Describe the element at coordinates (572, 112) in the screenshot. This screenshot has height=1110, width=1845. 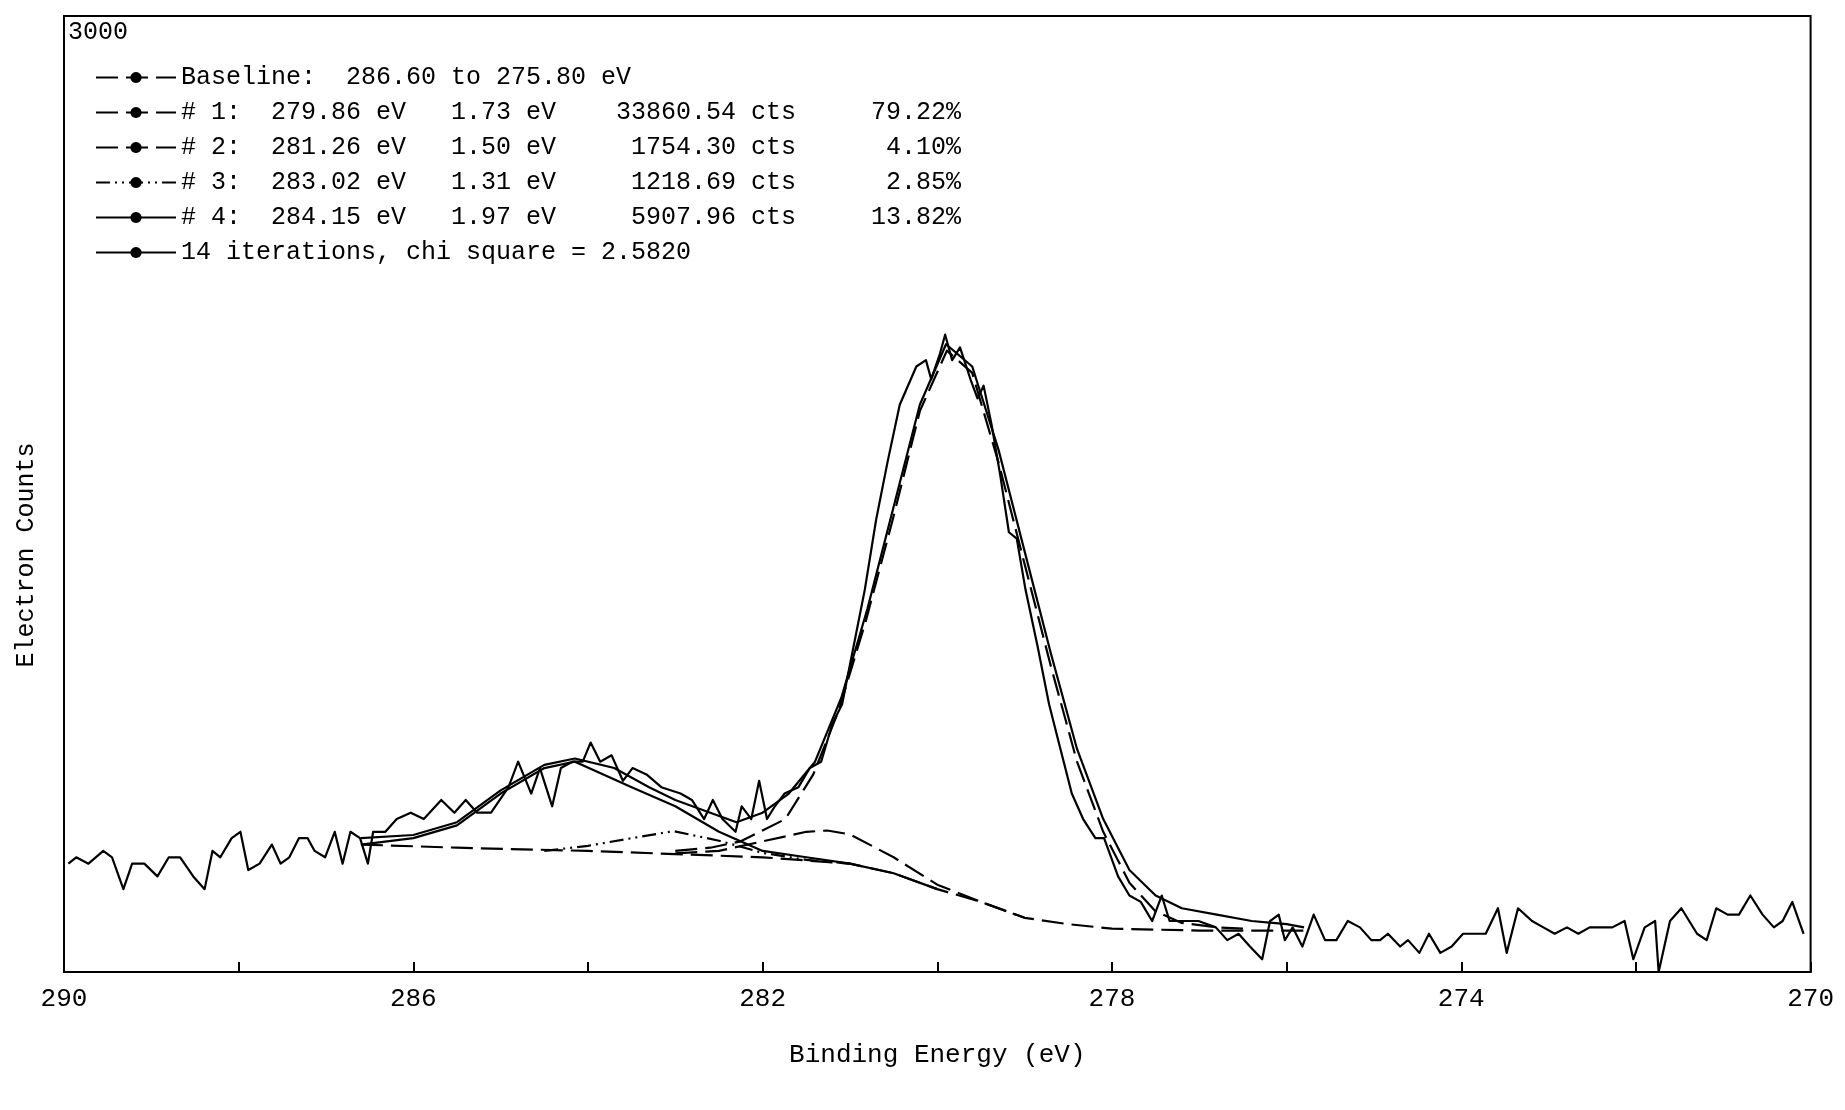
I see `legend-label: # 1: 279.86 eV 1.73 eV 33860.54 cts 79.22%` at that location.